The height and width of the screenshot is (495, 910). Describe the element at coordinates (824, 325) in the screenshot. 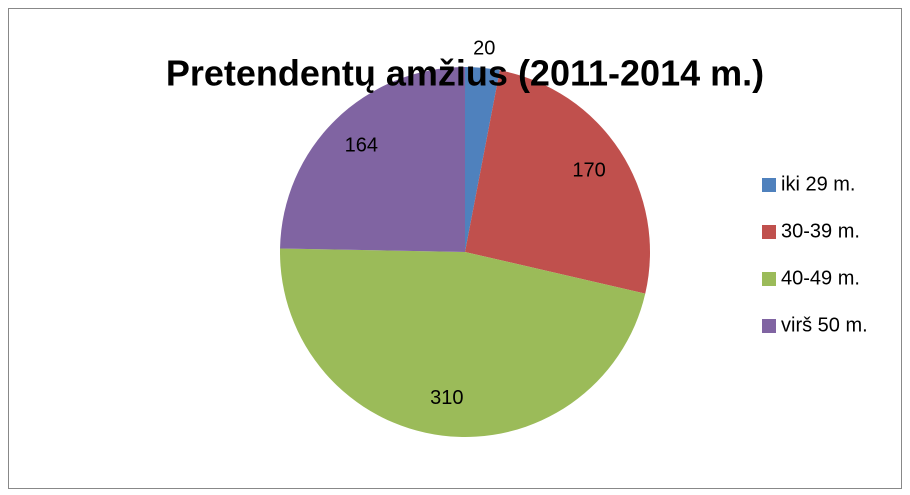

I see `legend-label: virš 50 m.` at that location.